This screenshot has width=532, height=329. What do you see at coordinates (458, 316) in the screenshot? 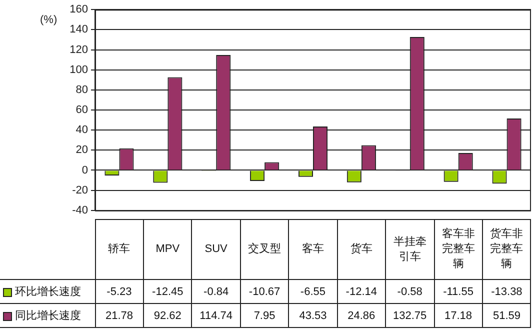
I see `data-label: 17.18` at bounding box center [458, 316].